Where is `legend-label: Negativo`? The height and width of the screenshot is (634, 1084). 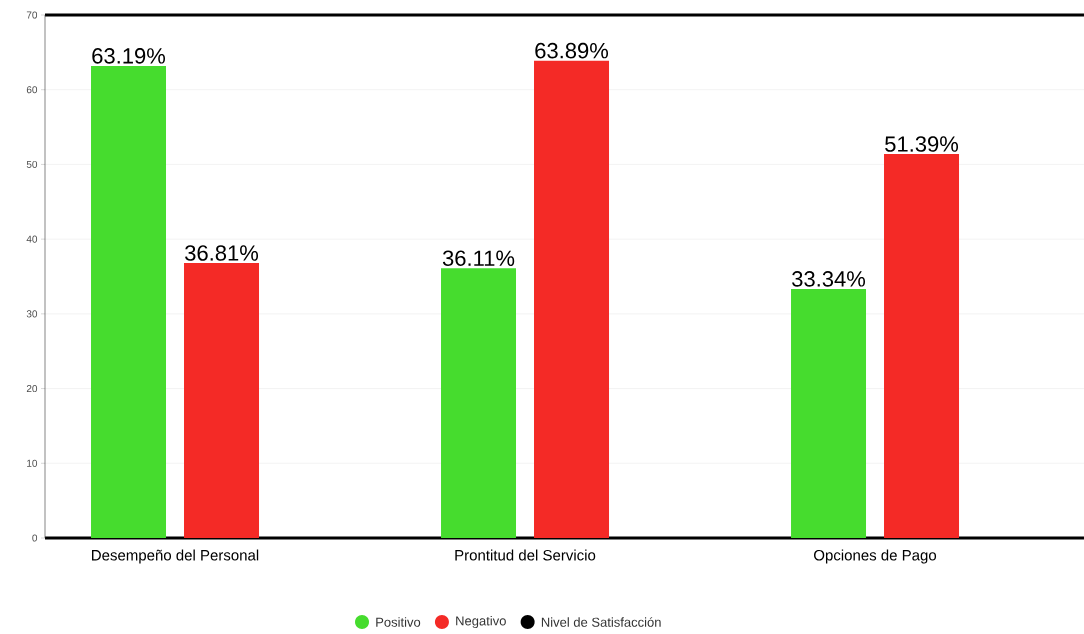
legend-label: Negativo is located at coordinates (481, 622).